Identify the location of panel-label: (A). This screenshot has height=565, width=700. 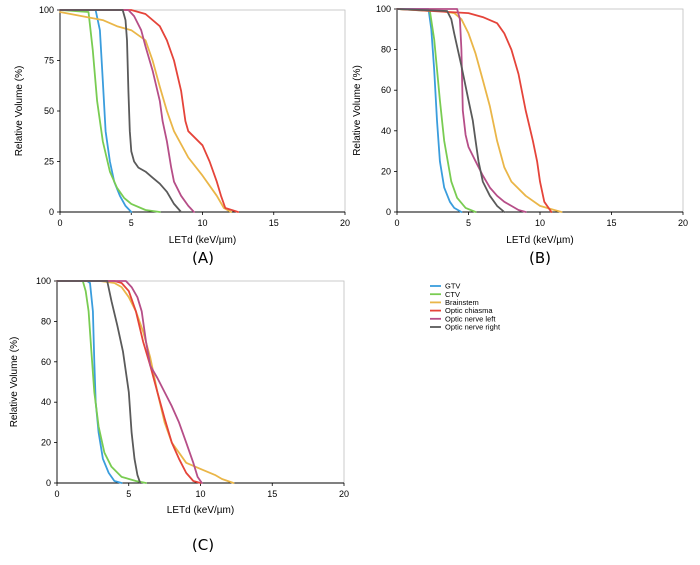
(203, 258).